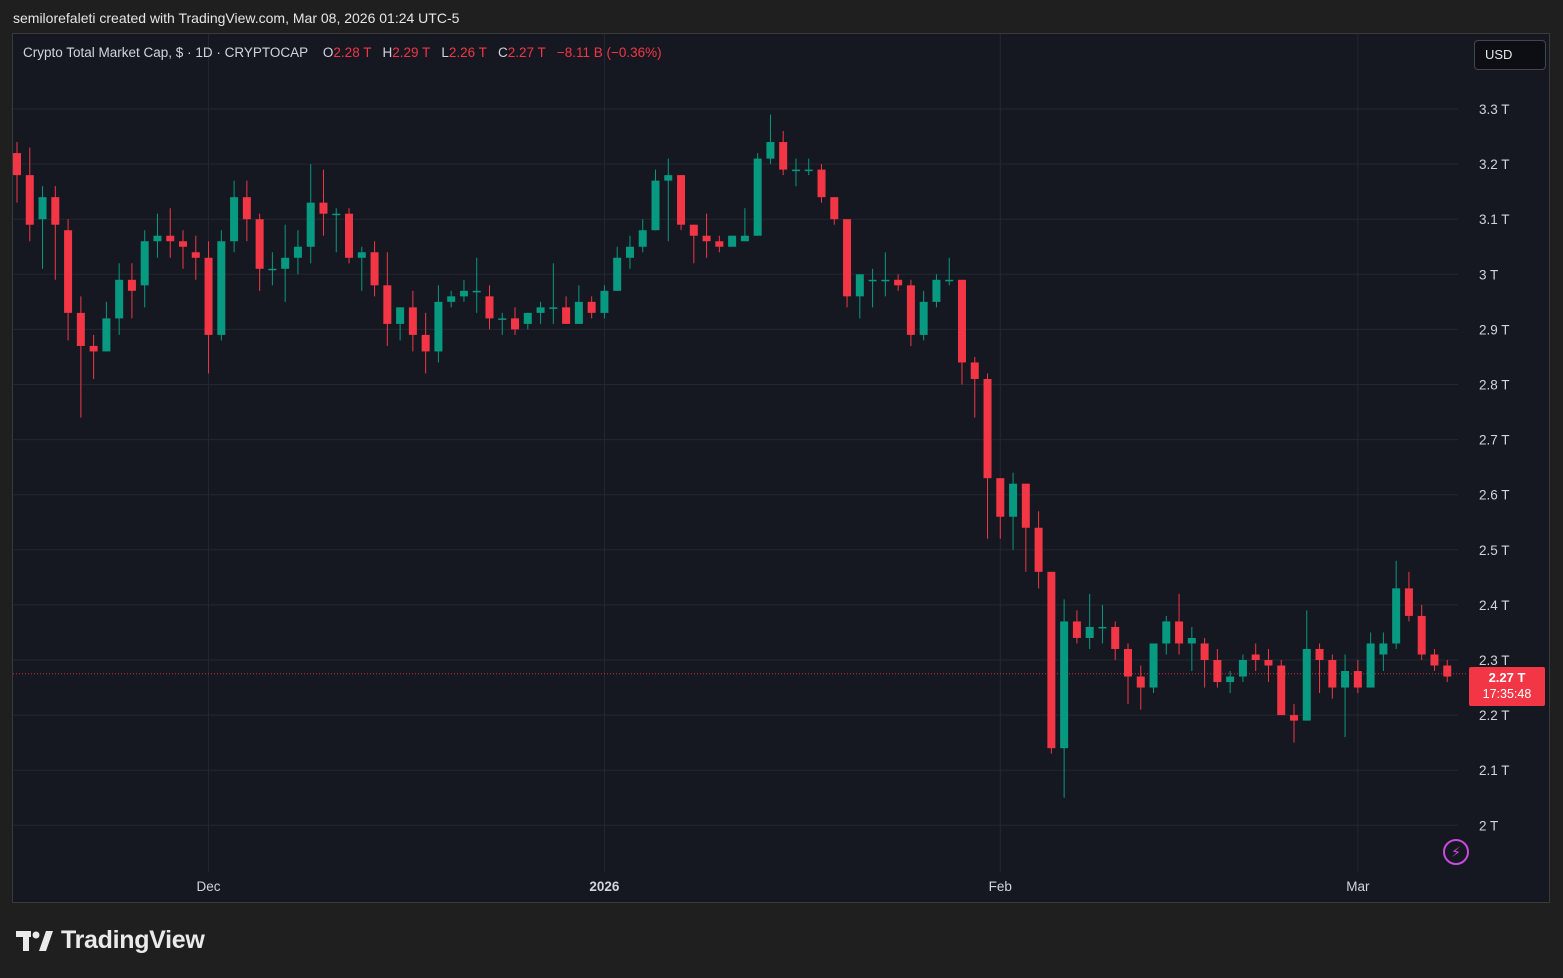  Describe the element at coordinates (1494, 440) in the screenshot. I see `y-tick-label-6: 2.7 T` at that location.